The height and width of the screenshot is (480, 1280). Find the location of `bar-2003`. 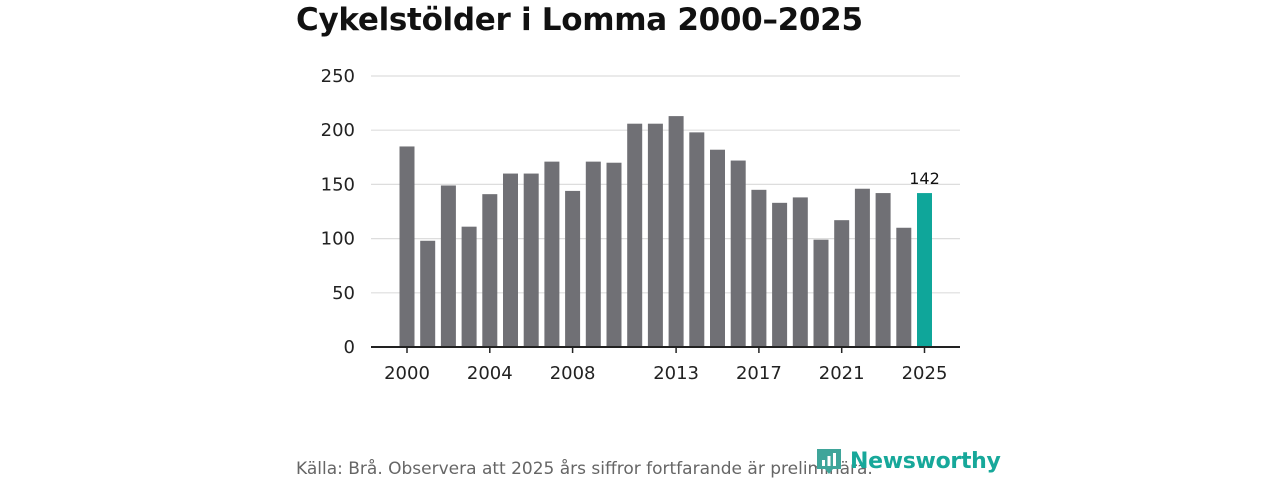

bar-2003 is located at coordinates (469, 286).